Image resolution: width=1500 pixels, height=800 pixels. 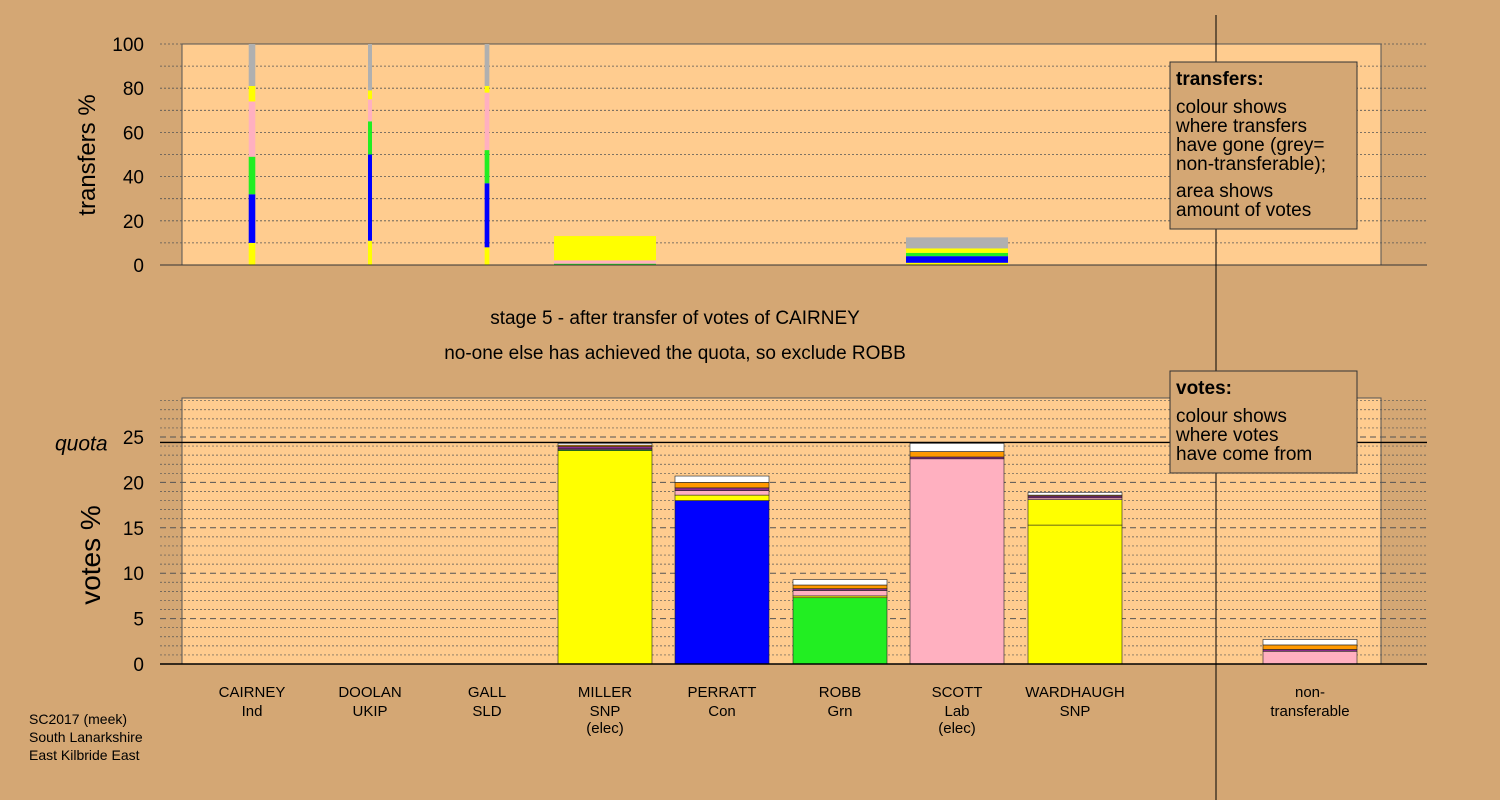 I want to click on footer-line-2: South Lanarkshire, so click(x=86, y=737).